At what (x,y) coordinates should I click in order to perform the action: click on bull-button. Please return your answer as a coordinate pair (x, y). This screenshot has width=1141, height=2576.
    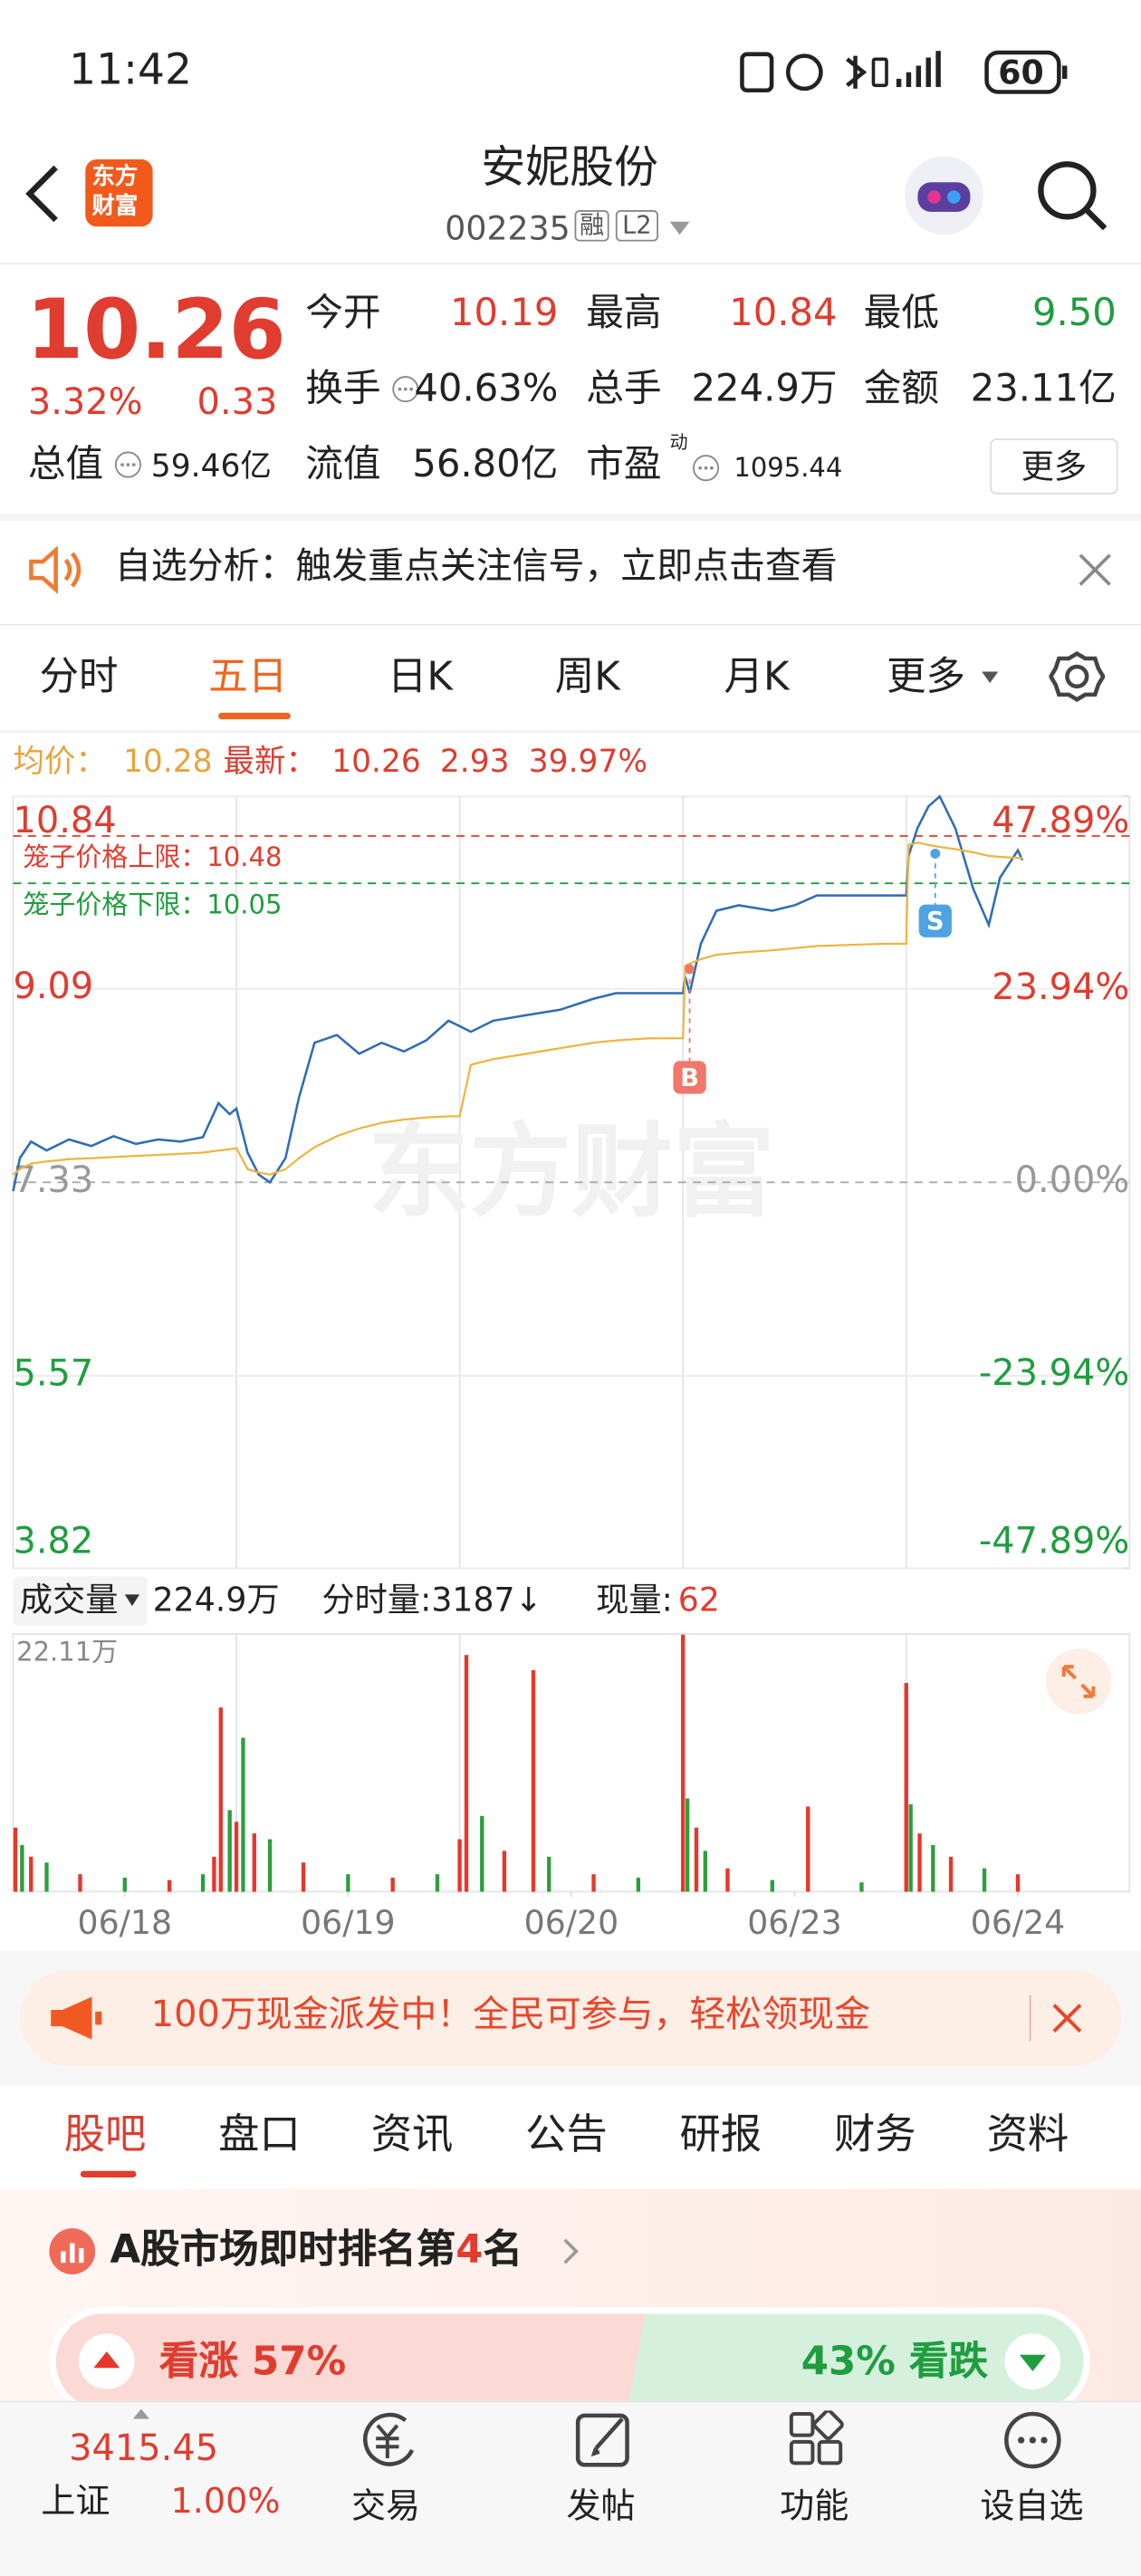
    Looking at the image, I should click on (106, 2360).